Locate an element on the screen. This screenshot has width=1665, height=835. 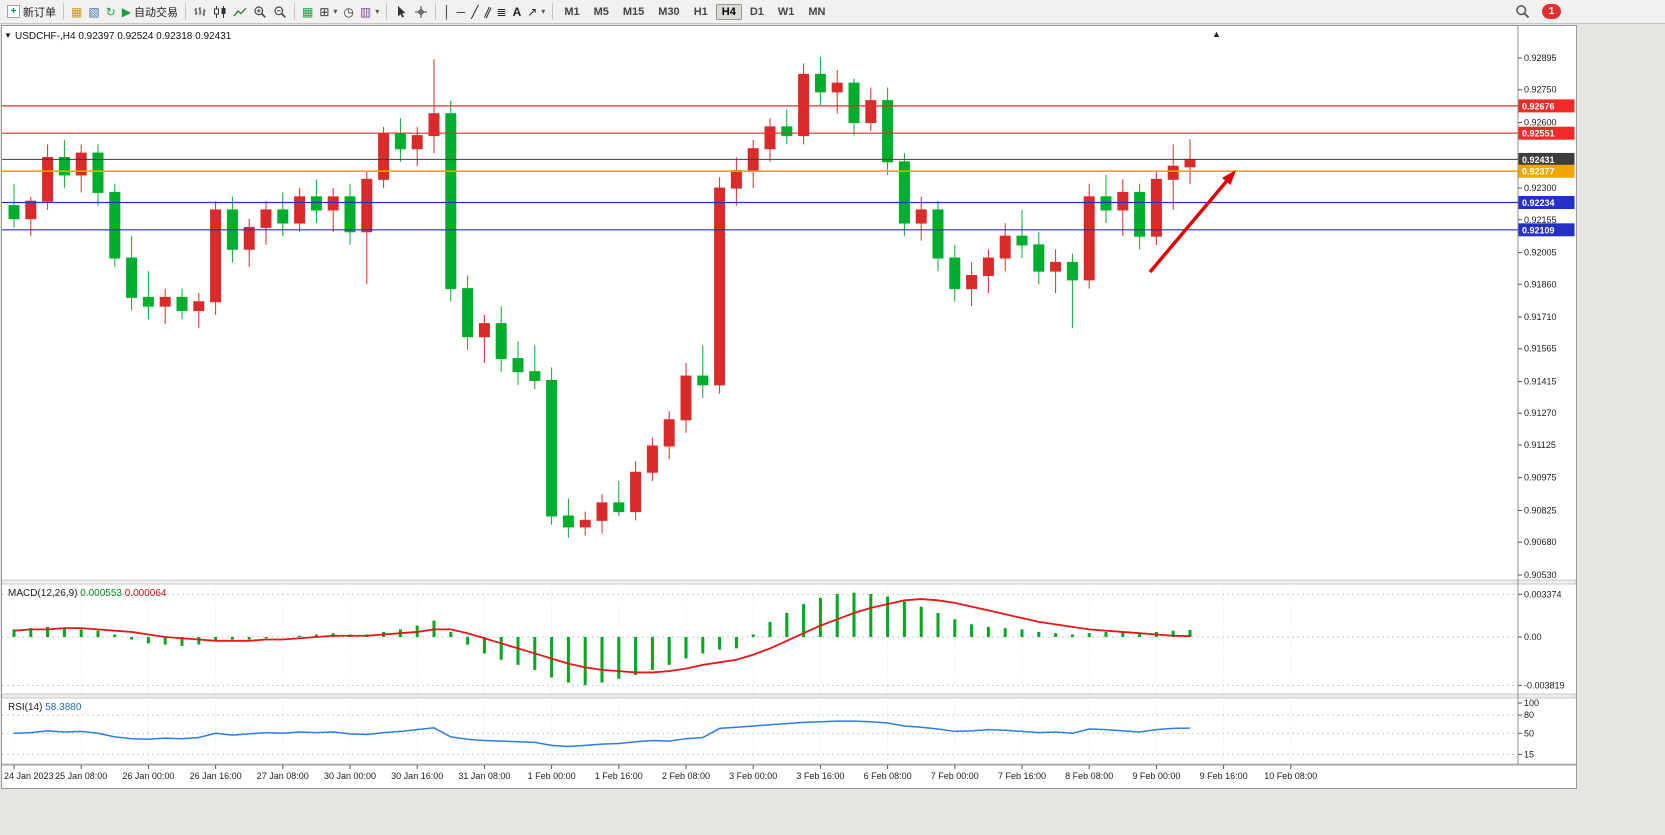
trend-arrow-annotation is located at coordinates (1188, 227).